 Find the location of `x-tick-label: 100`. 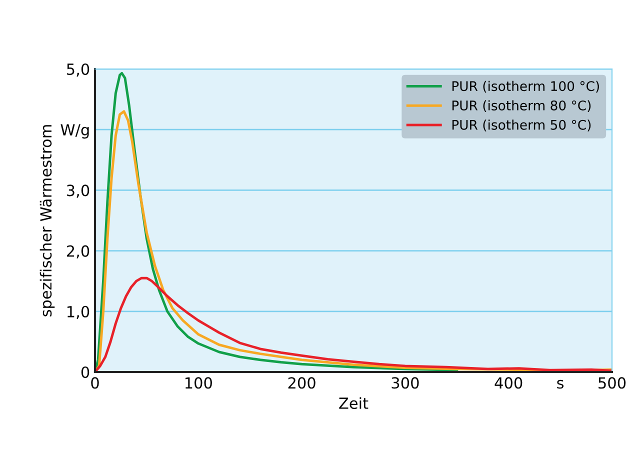

x-tick-label: 100 is located at coordinates (198, 383).